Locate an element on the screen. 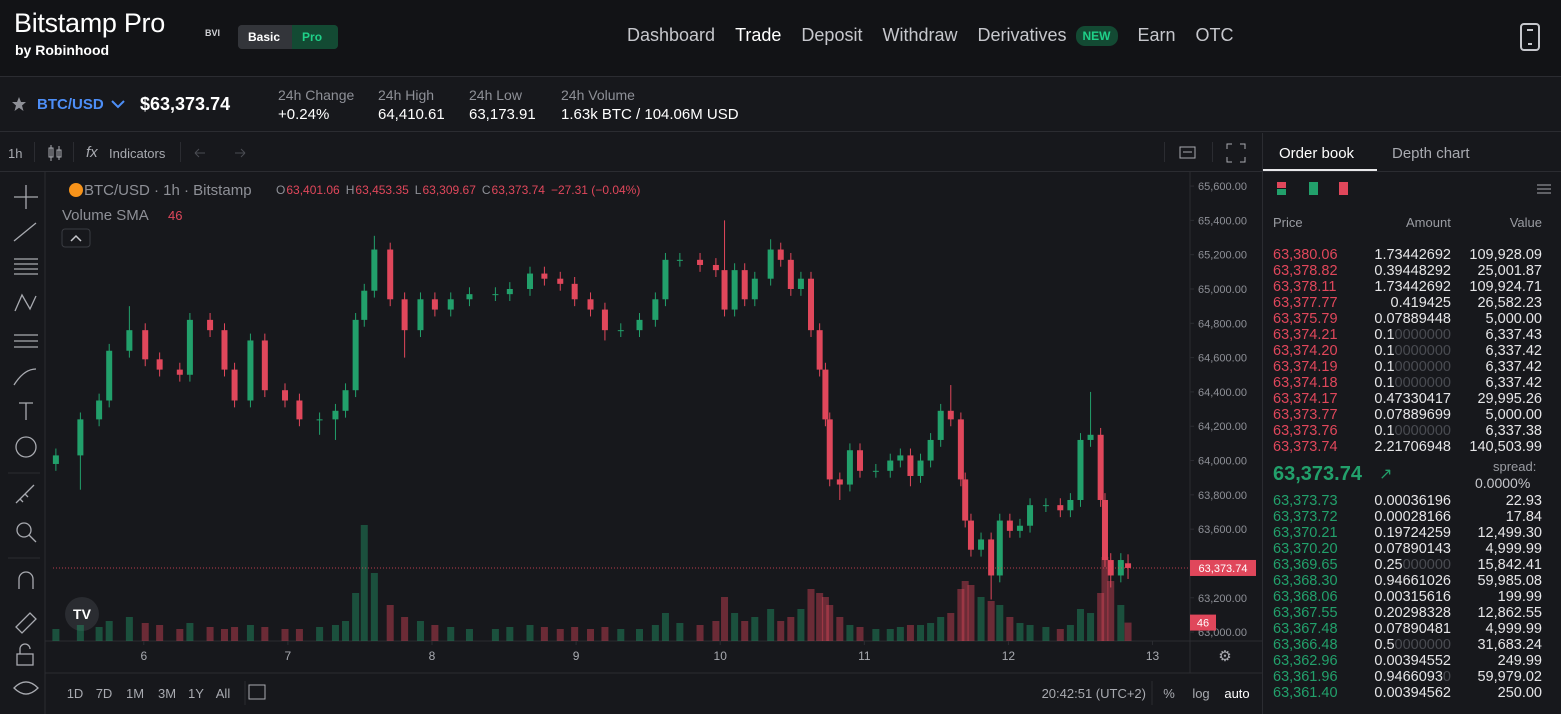 The height and width of the screenshot is (714, 1561). nav-label: Deposit is located at coordinates (832, 35).